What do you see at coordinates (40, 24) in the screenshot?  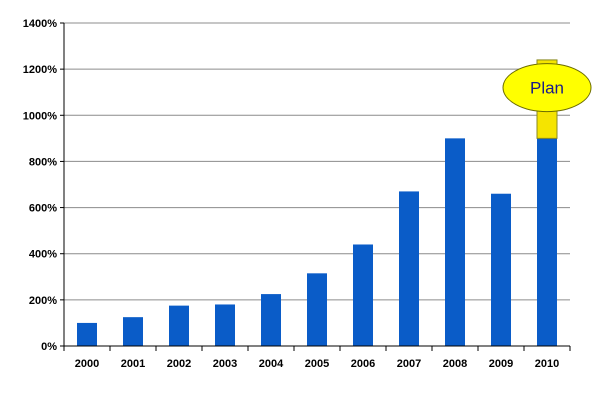 I see `y-tick-label: 1400%` at bounding box center [40, 24].